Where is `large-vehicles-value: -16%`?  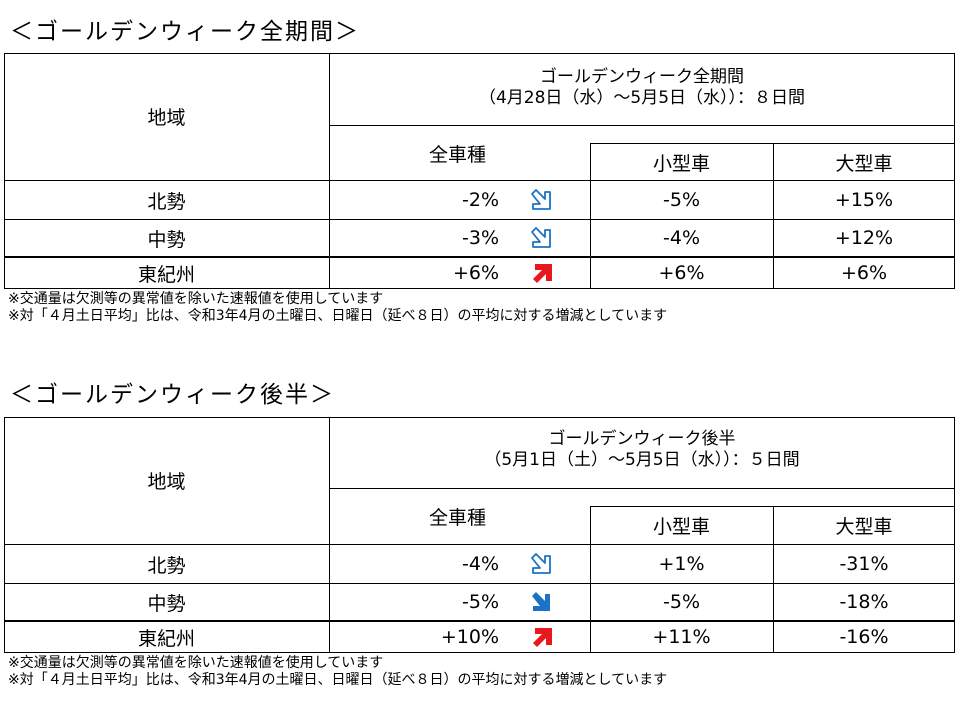
large-vehicles-value: -16% is located at coordinates (864, 637).